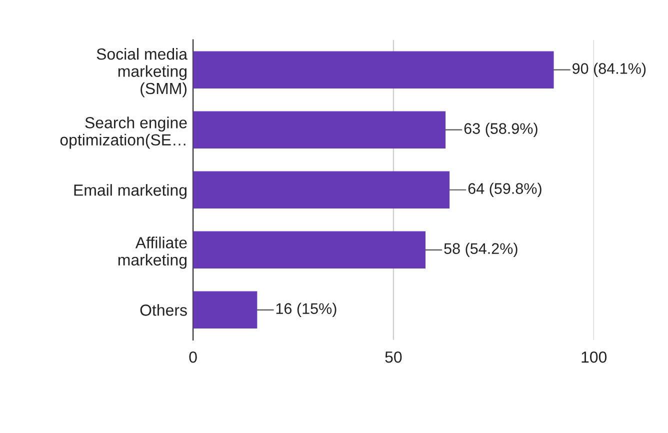  Describe the element at coordinates (163, 310) in the screenshot. I see `y-tick-label: Others` at that location.